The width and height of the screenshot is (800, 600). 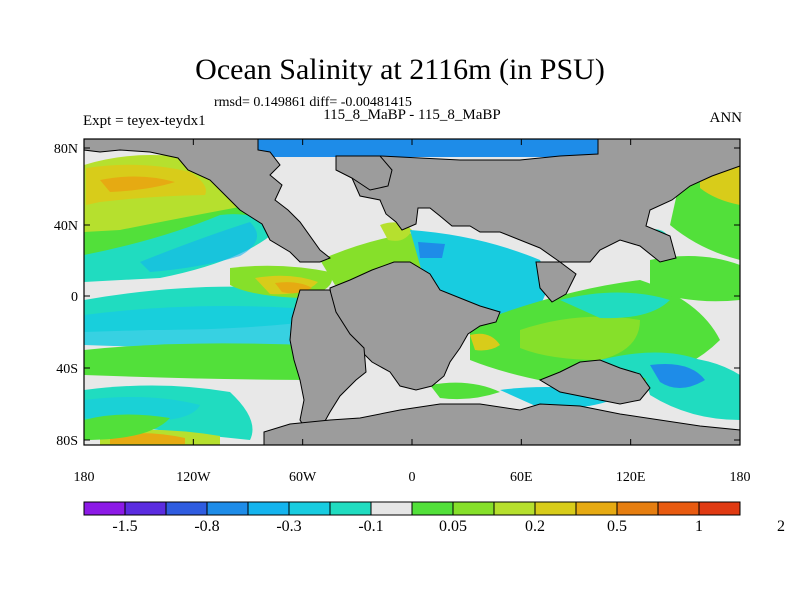 I want to click on colorbar-label: 1, so click(x=699, y=526).